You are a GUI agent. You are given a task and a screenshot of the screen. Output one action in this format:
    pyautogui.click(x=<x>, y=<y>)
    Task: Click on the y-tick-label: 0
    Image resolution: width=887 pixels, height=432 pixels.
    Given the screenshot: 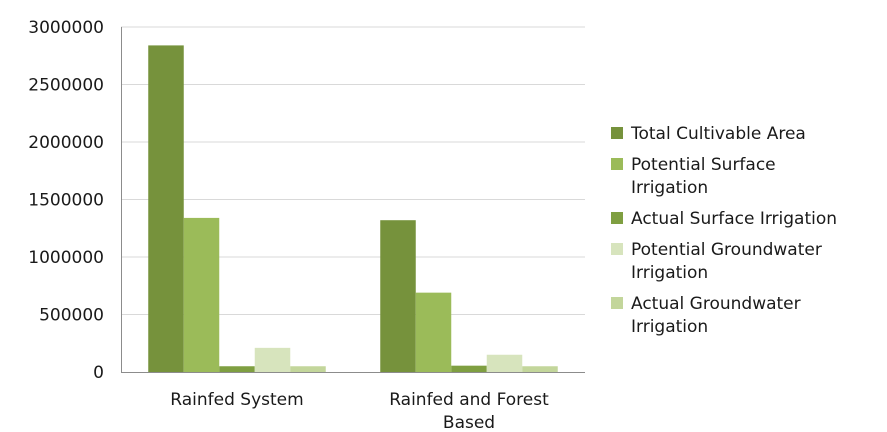 What is the action you would take?
    pyautogui.click(x=98, y=373)
    